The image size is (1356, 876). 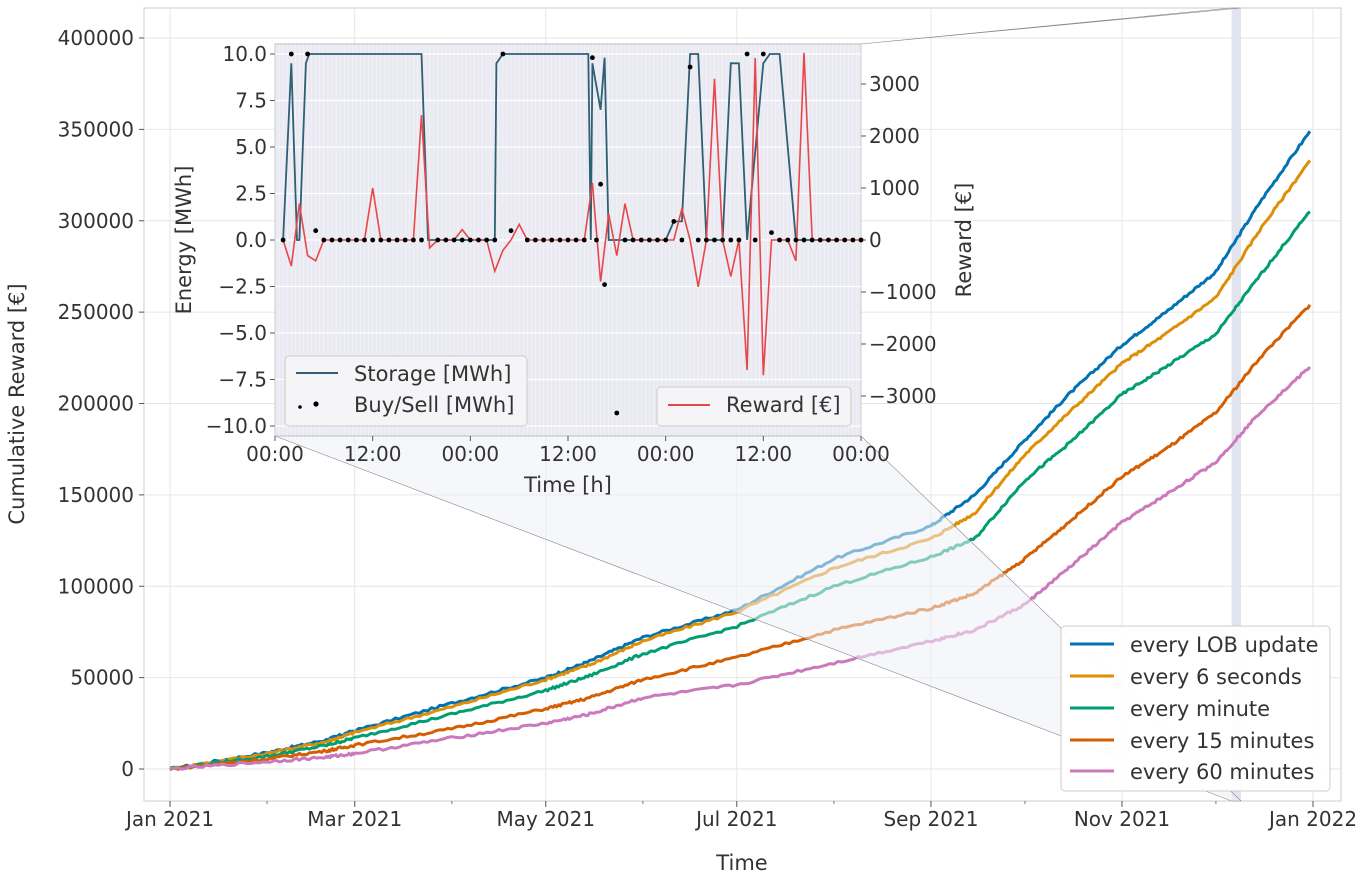 I want to click on main-legend-box, so click(x=1195, y=708).